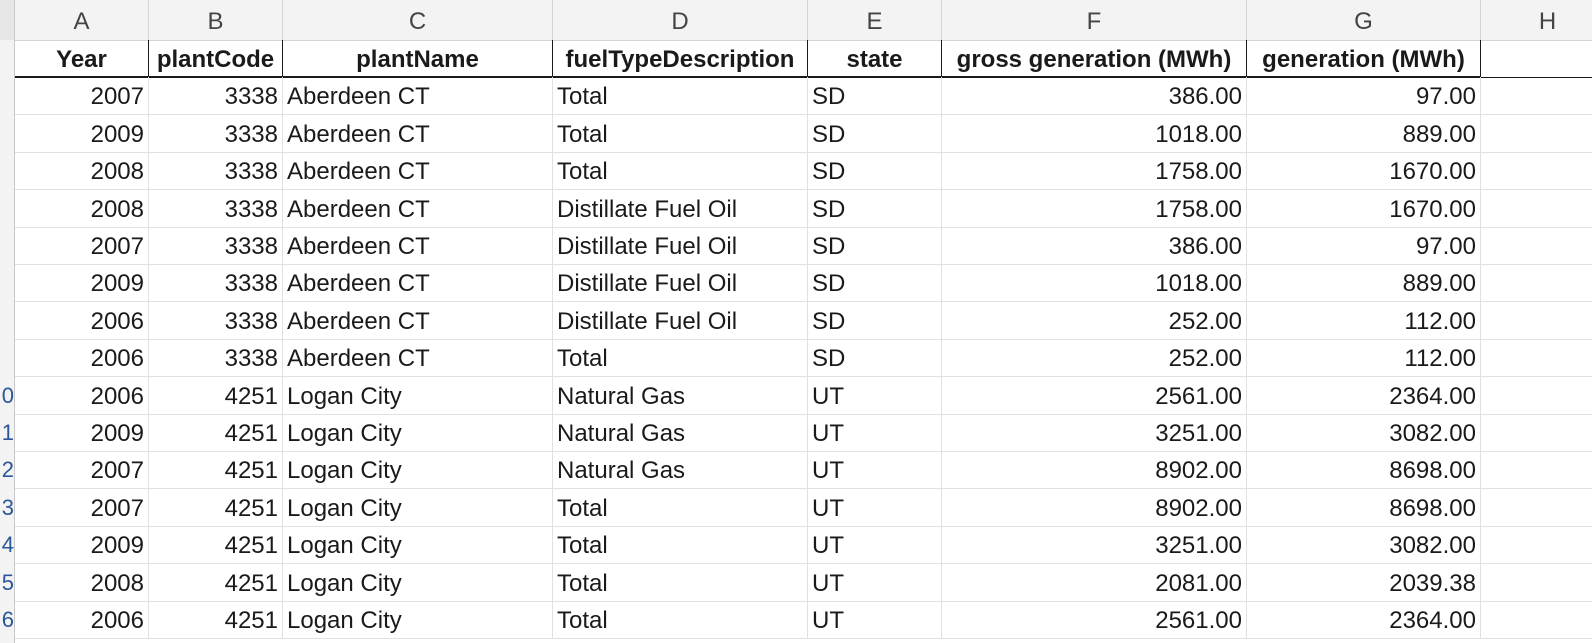 The image size is (1592, 643). What do you see at coordinates (680, 58) in the screenshot?
I see `header-cell-fueltype: fuelTypeDescription` at bounding box center [680, 58].